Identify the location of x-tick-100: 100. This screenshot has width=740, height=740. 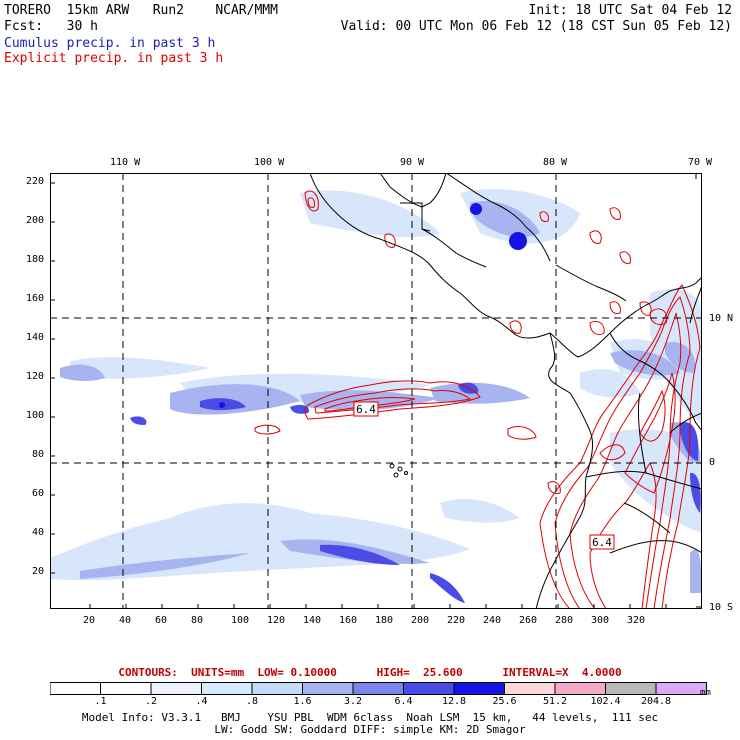
(240, 620).